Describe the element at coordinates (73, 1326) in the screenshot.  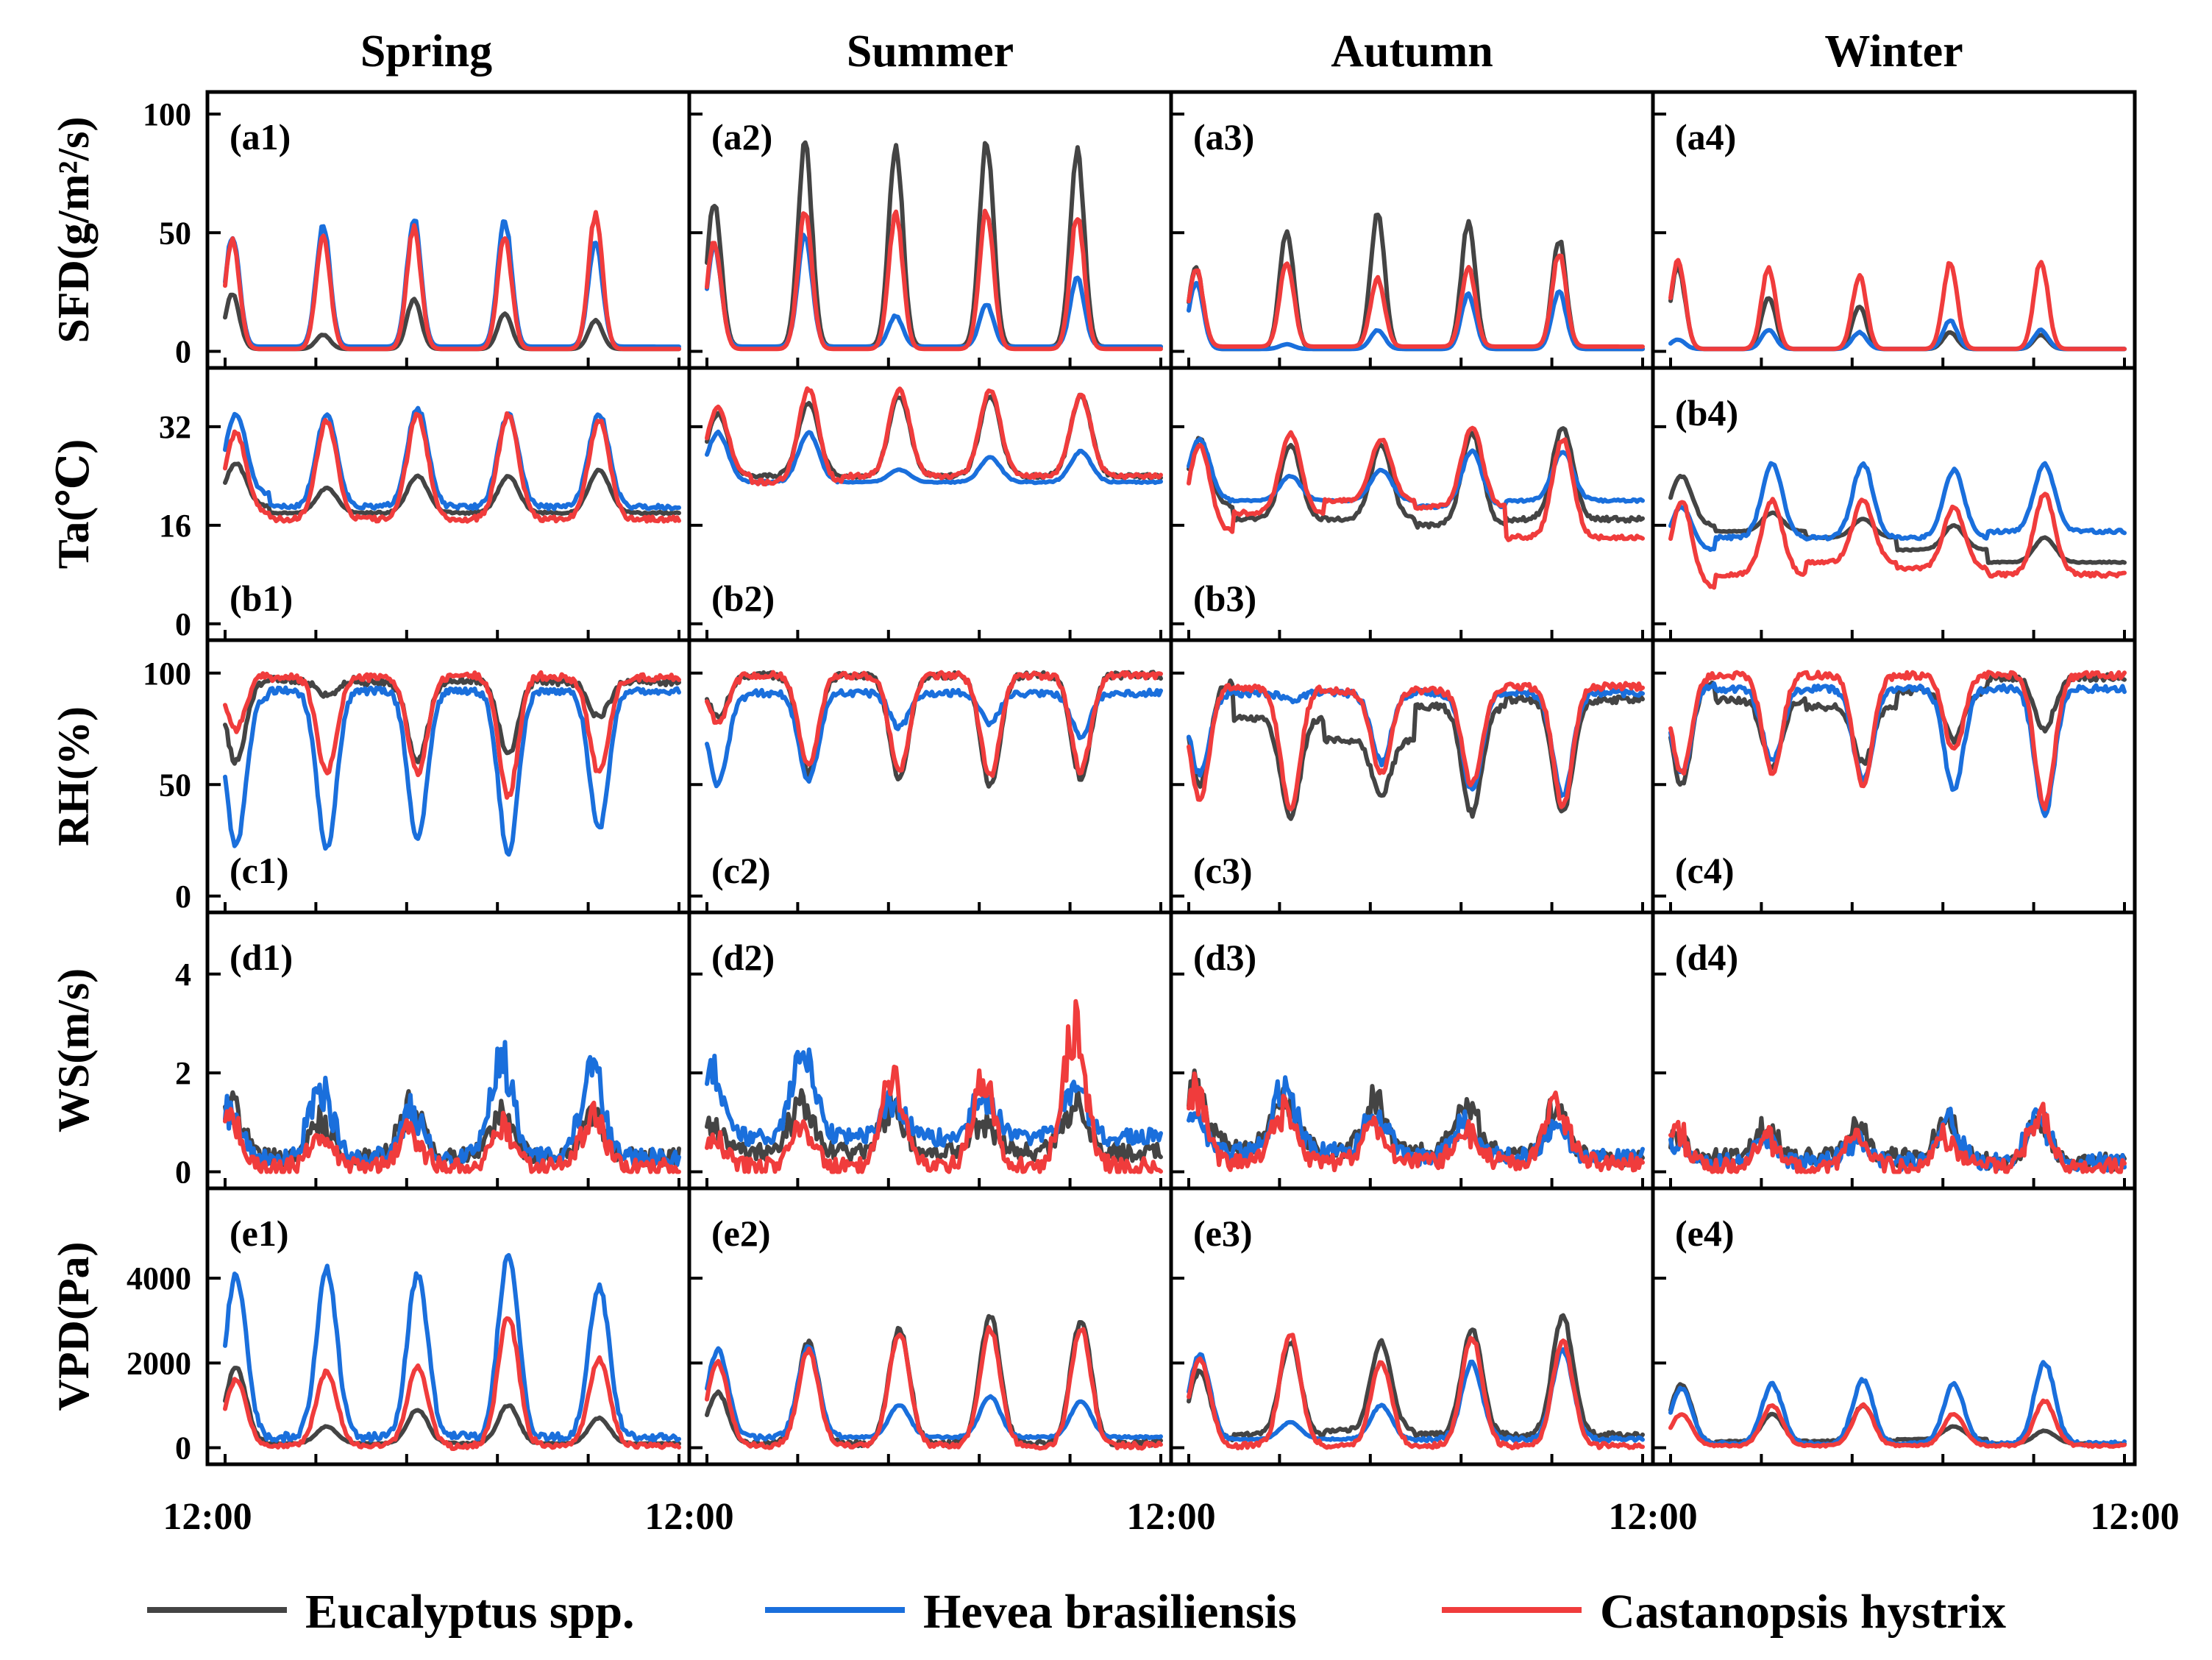
I see `row-label-4: VPD(Pa)` at that location.